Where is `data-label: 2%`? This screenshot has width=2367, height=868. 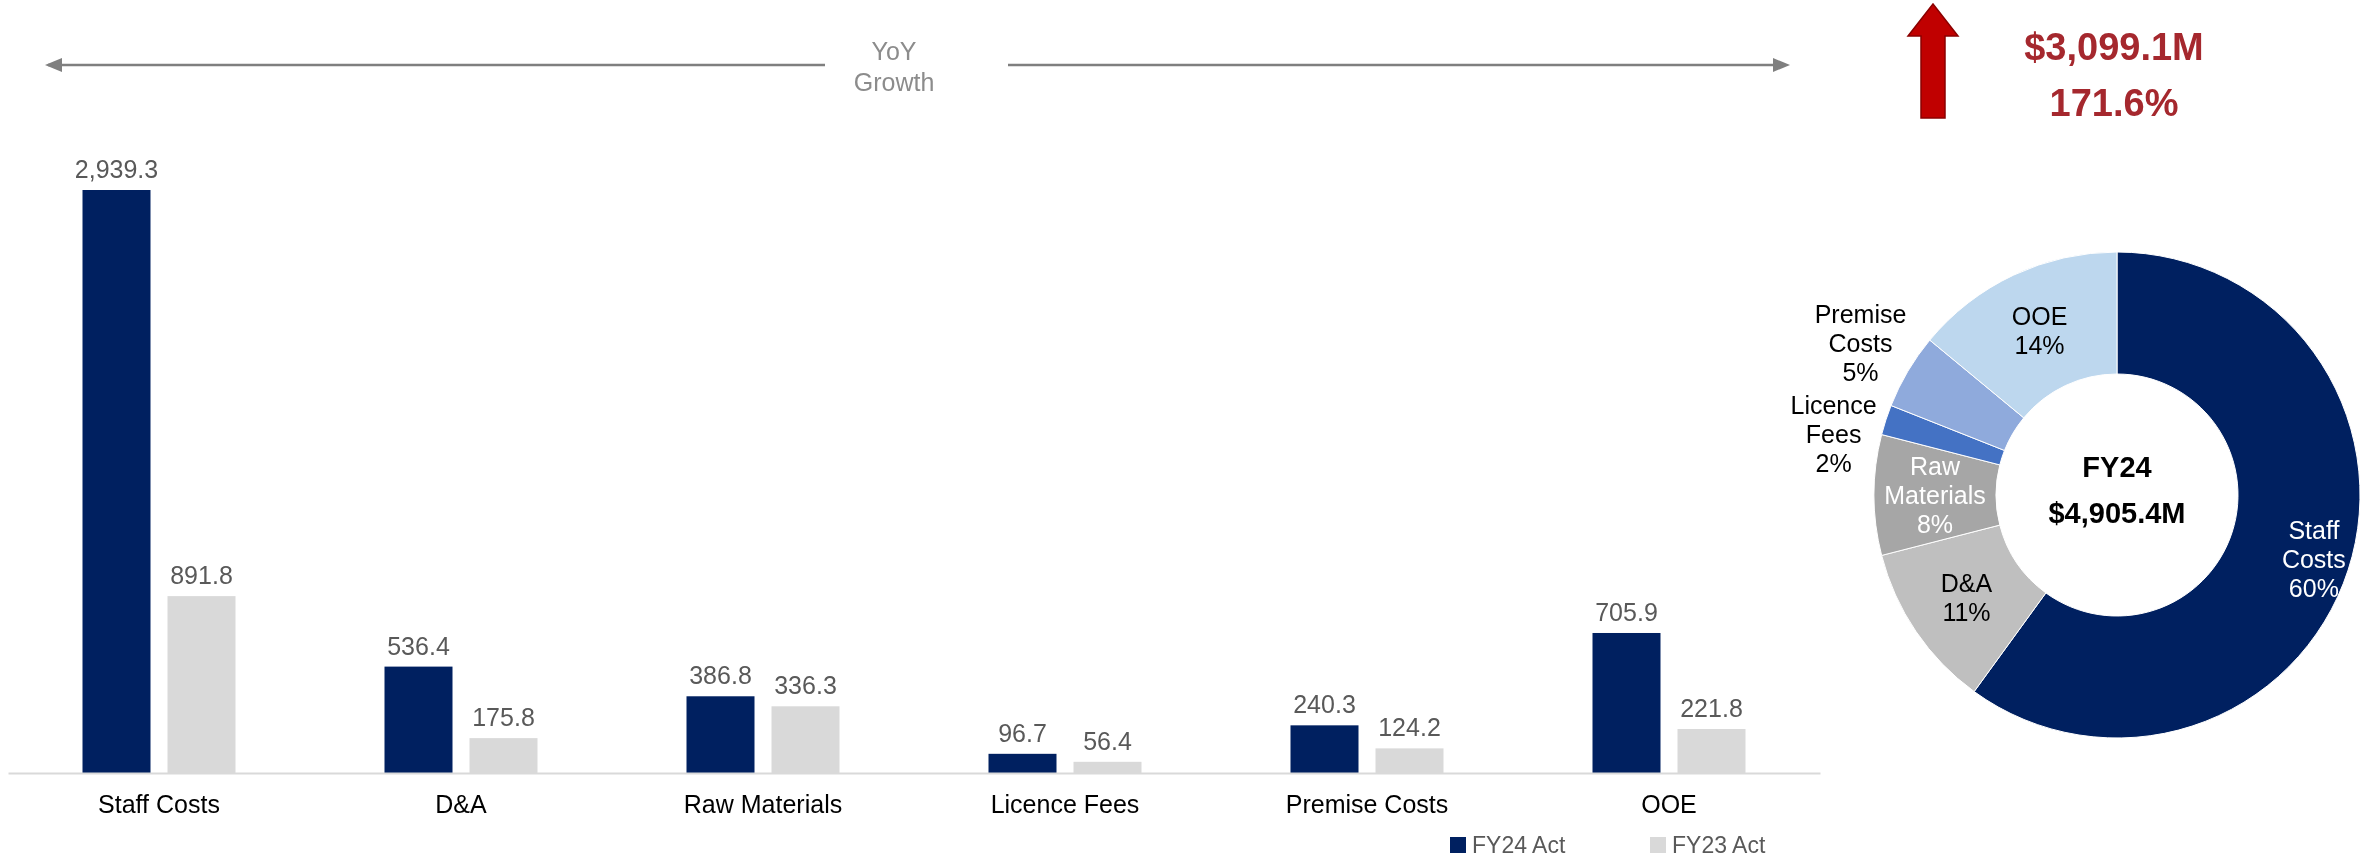 data-label: 2% is located at coordinates (1833, 463).